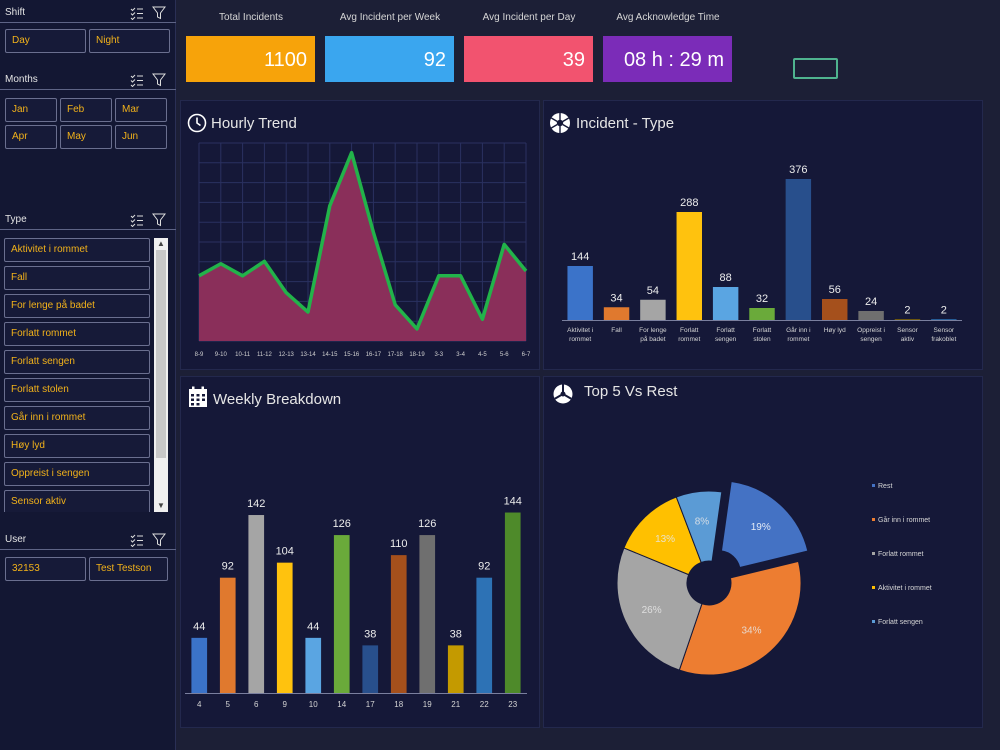  I want to click on pie-chart-icon, so click(563, 394).